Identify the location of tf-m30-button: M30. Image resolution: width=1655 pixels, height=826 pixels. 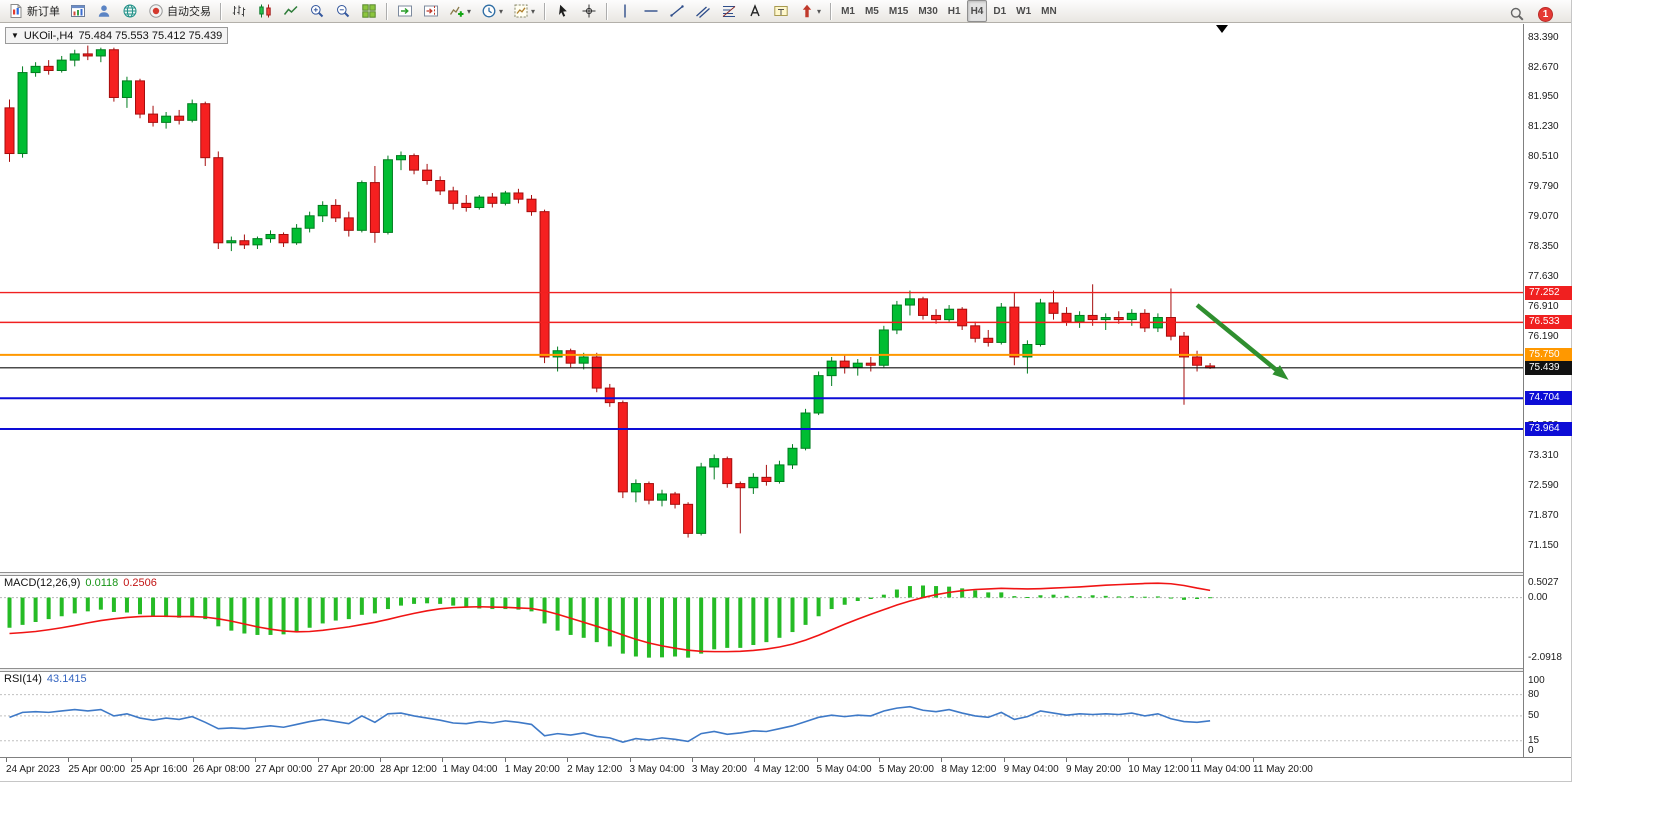
(927, 11).